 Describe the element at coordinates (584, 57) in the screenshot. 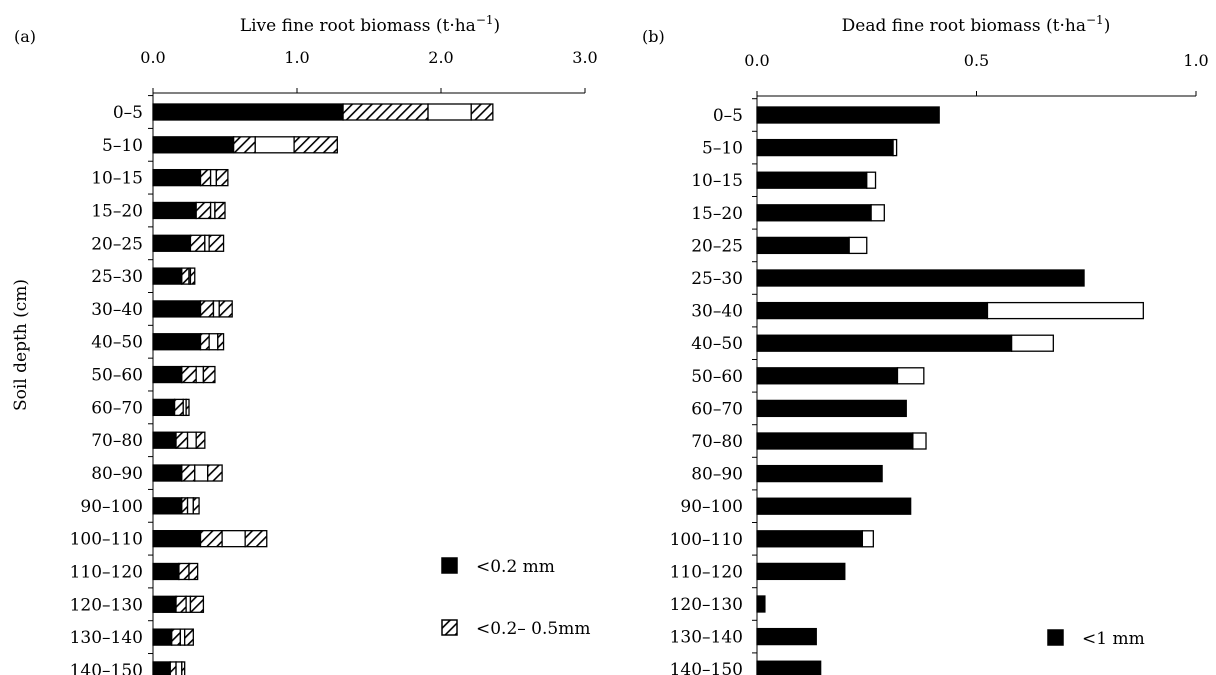

I see `x-tick-label: 3.0` at that location.